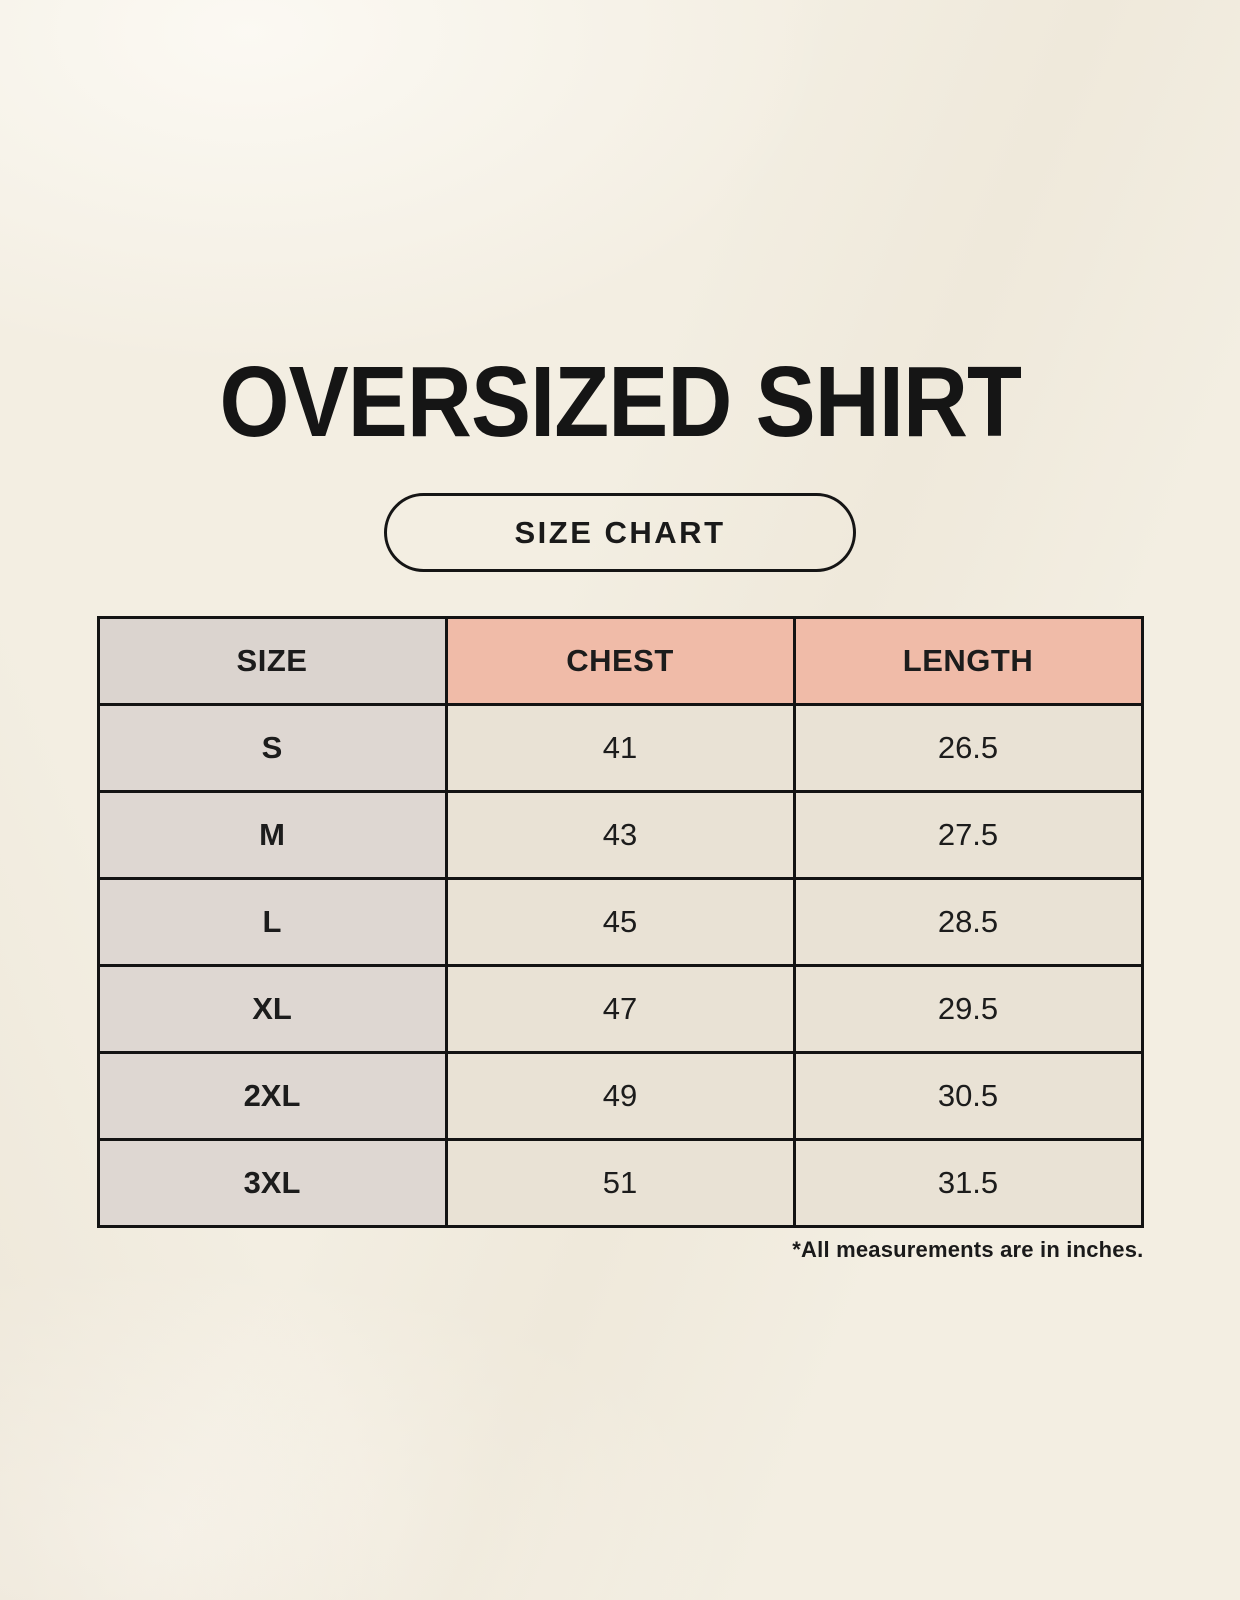 The height and width of the screenshot is (1600, 1240). Describe the element at coordinates (272, 661) in the screenshot. I see `header-cell-size: SIZE` at that location.